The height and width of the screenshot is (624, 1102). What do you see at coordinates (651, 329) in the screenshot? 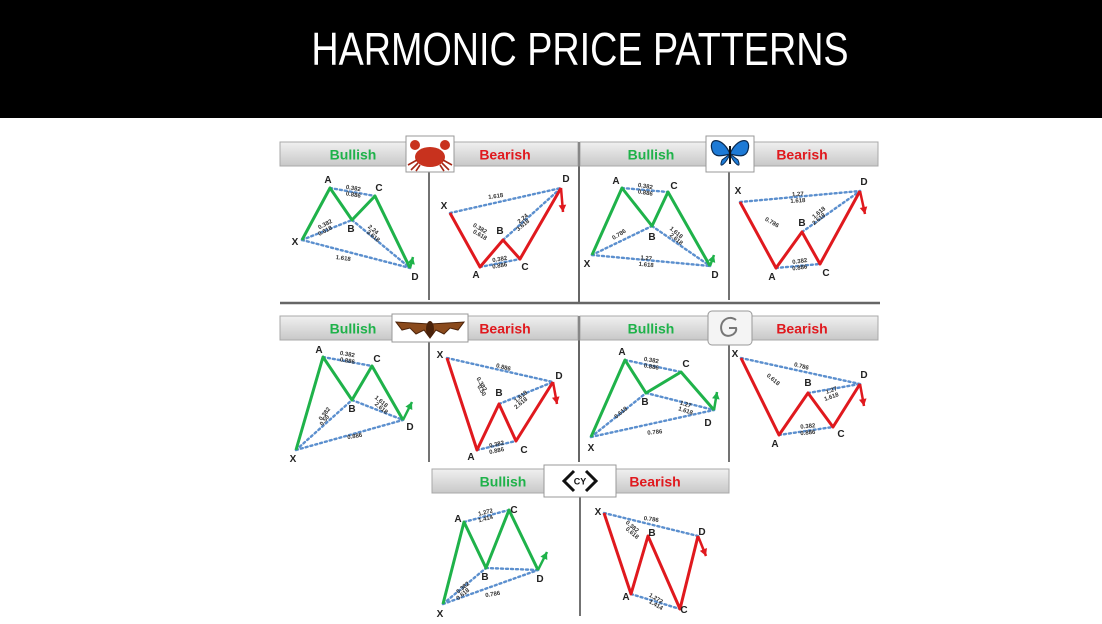
I see `bullish-label: Bullish` at bounding box center [651, 329].